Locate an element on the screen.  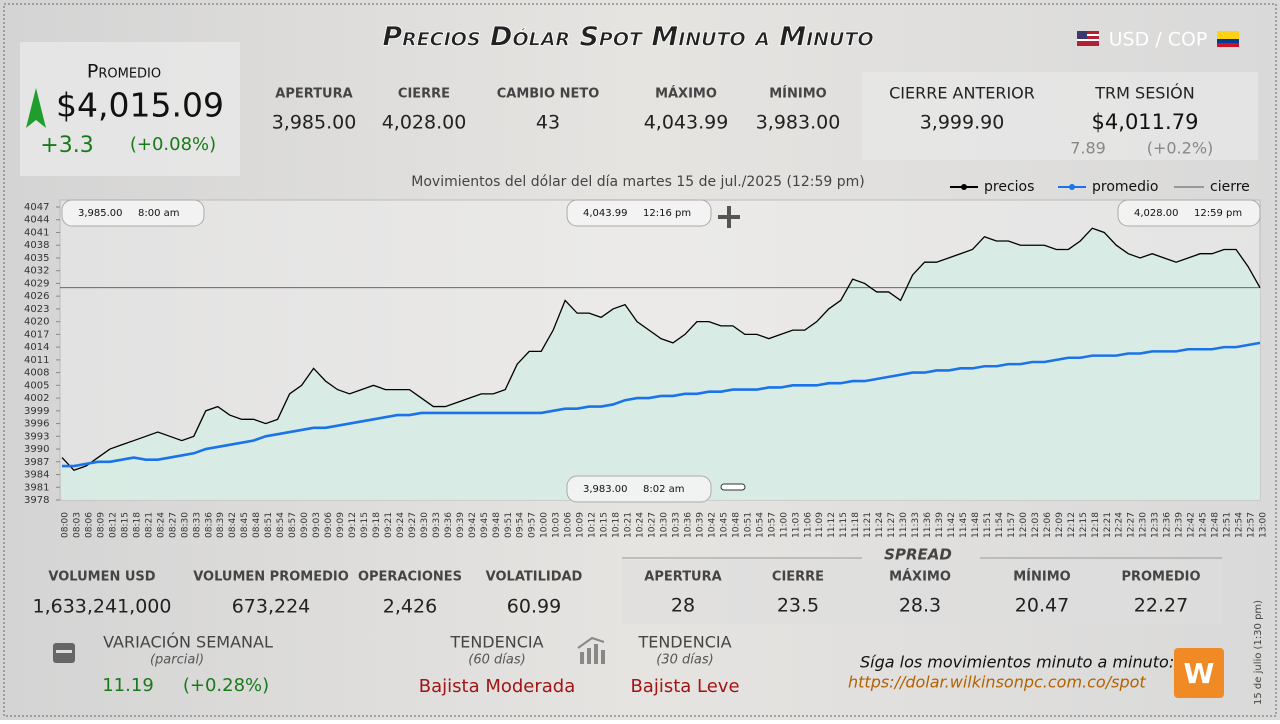
legend-label: promedio is located at coordinates (1125, 187).